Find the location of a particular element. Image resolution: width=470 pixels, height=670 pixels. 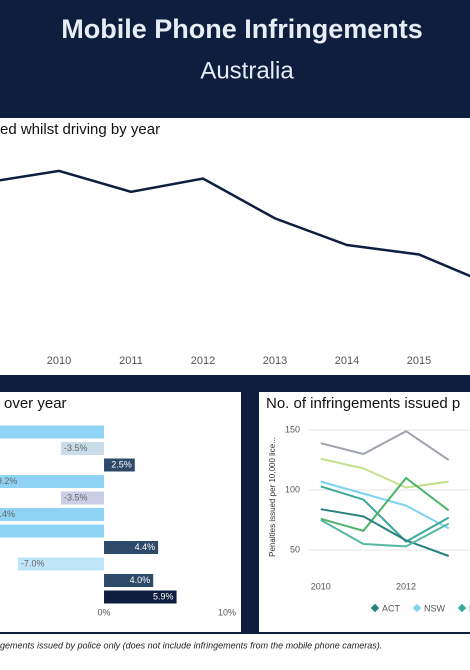

footer-panel is located at coordinates (235, 649).